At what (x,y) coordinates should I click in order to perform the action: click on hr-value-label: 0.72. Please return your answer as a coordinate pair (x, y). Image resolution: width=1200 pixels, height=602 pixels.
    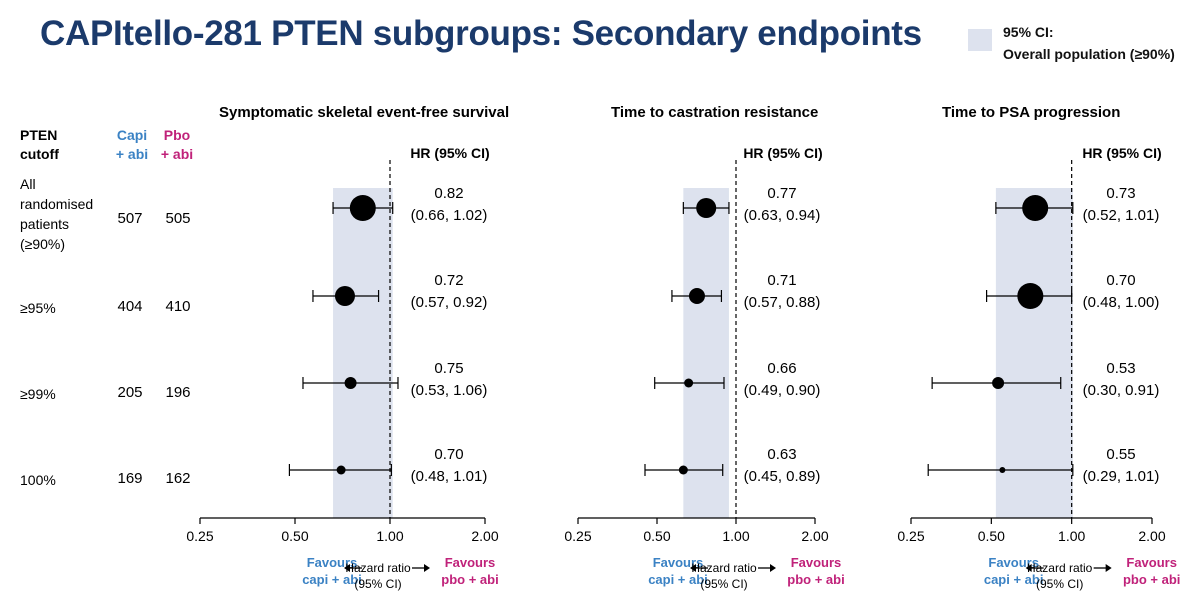
    Looking at the image, I should click on (448, 280).